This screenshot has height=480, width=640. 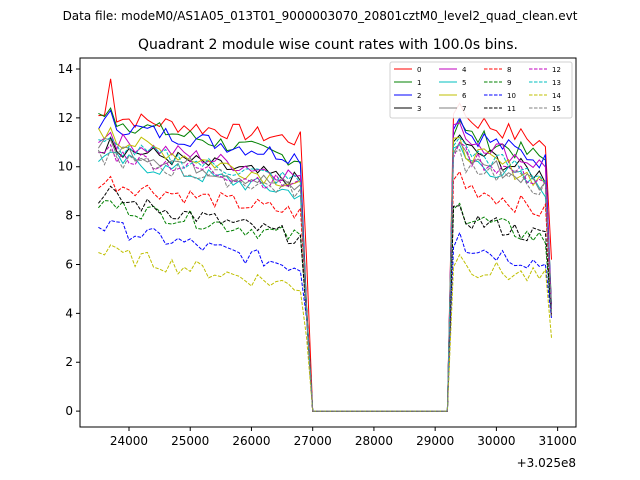 I want to click on legend-label-4: 4, so click(x=464, y=70).